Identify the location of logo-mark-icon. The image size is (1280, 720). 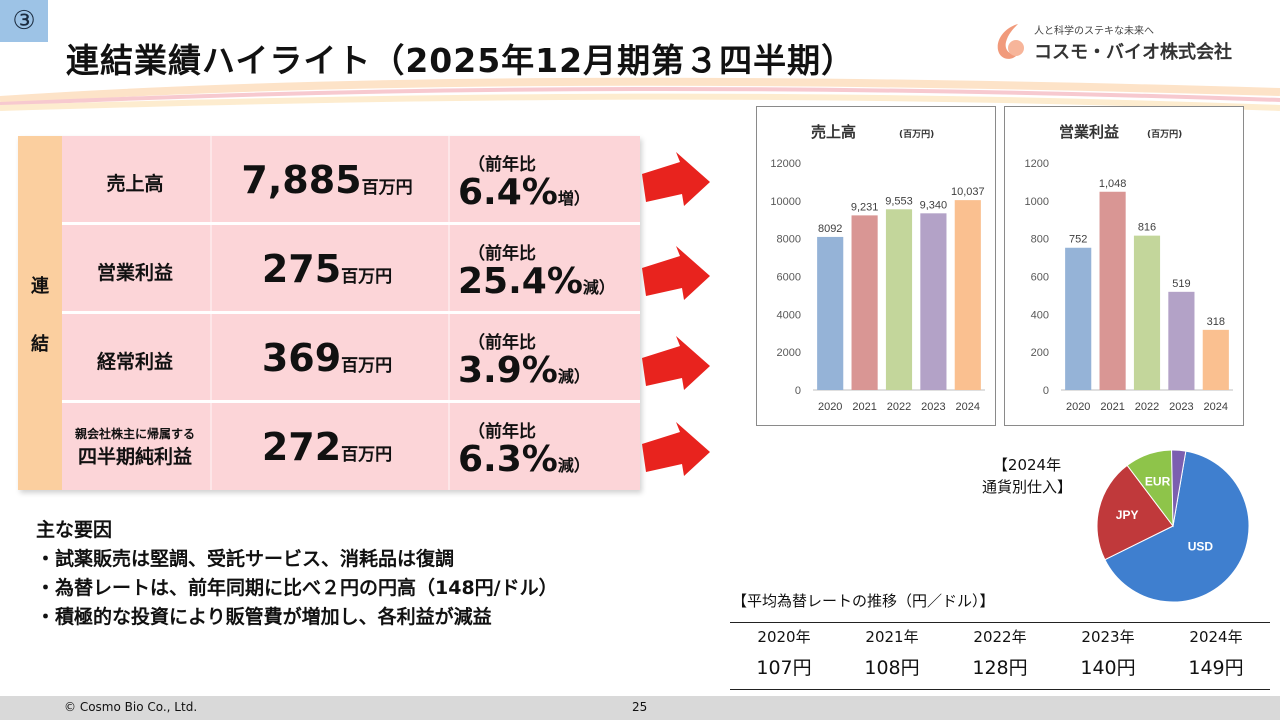
(1010, 41).